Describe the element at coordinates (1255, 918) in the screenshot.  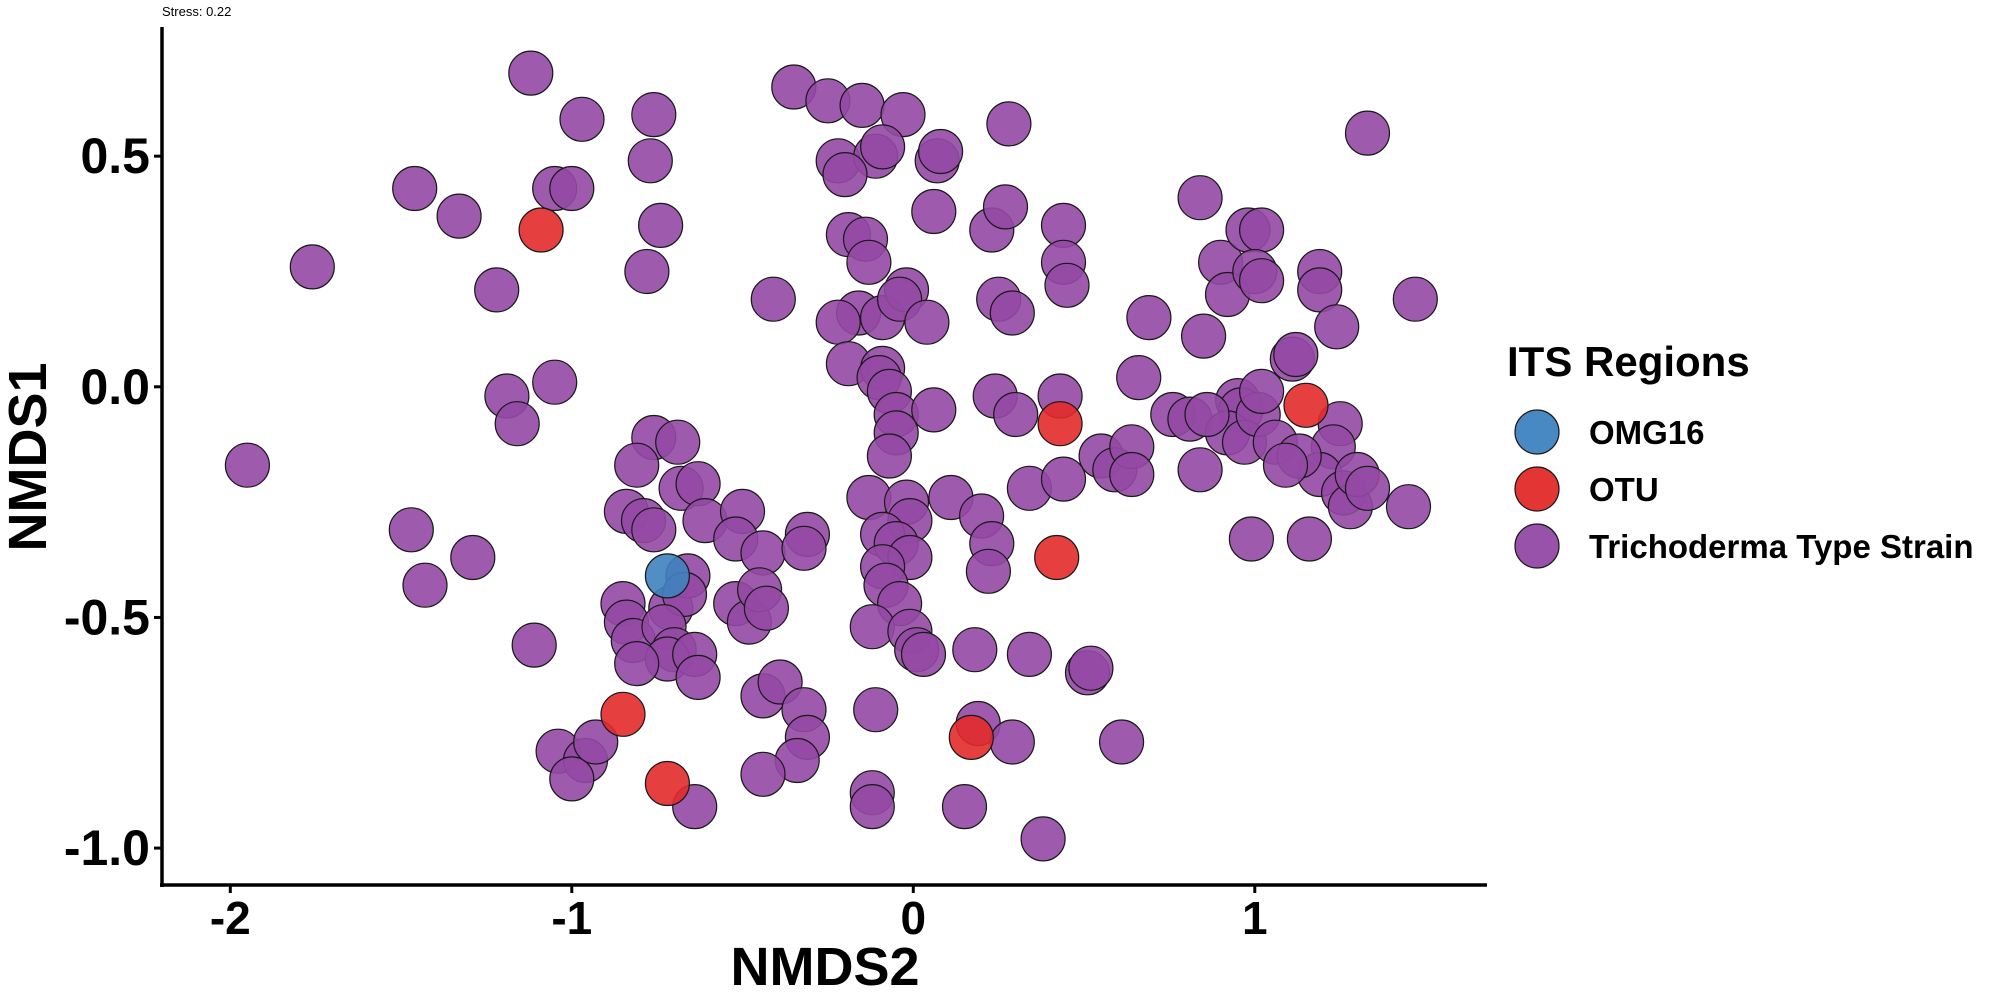
I see `x-tick-label-3: 1` at that location.